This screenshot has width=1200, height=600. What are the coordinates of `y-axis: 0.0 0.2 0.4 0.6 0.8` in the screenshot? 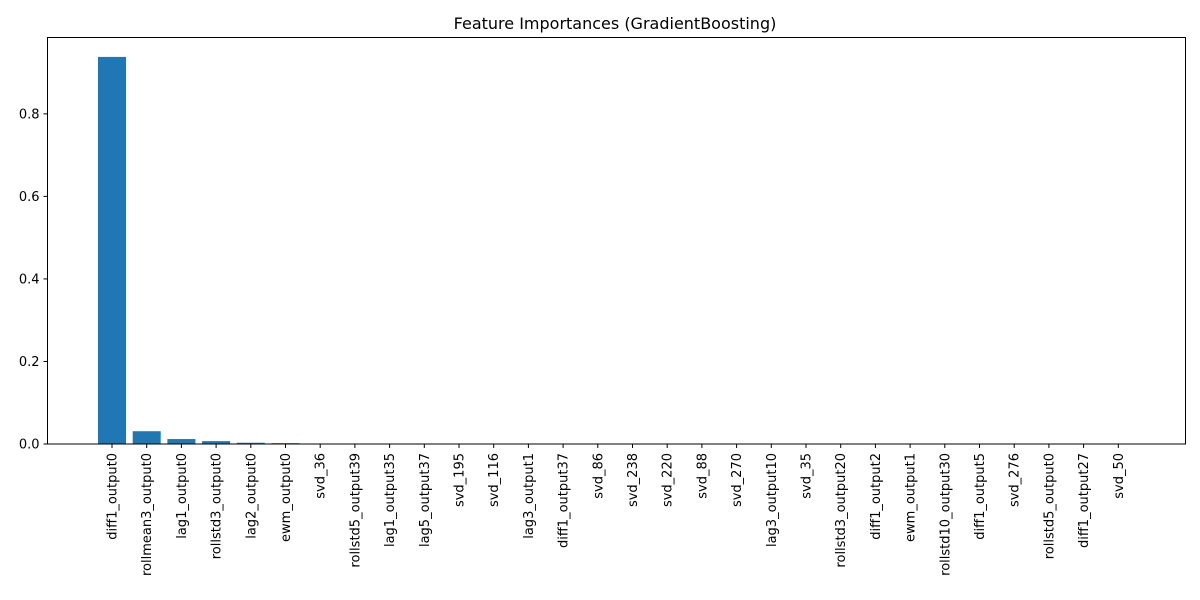 It's located at (33, 280).